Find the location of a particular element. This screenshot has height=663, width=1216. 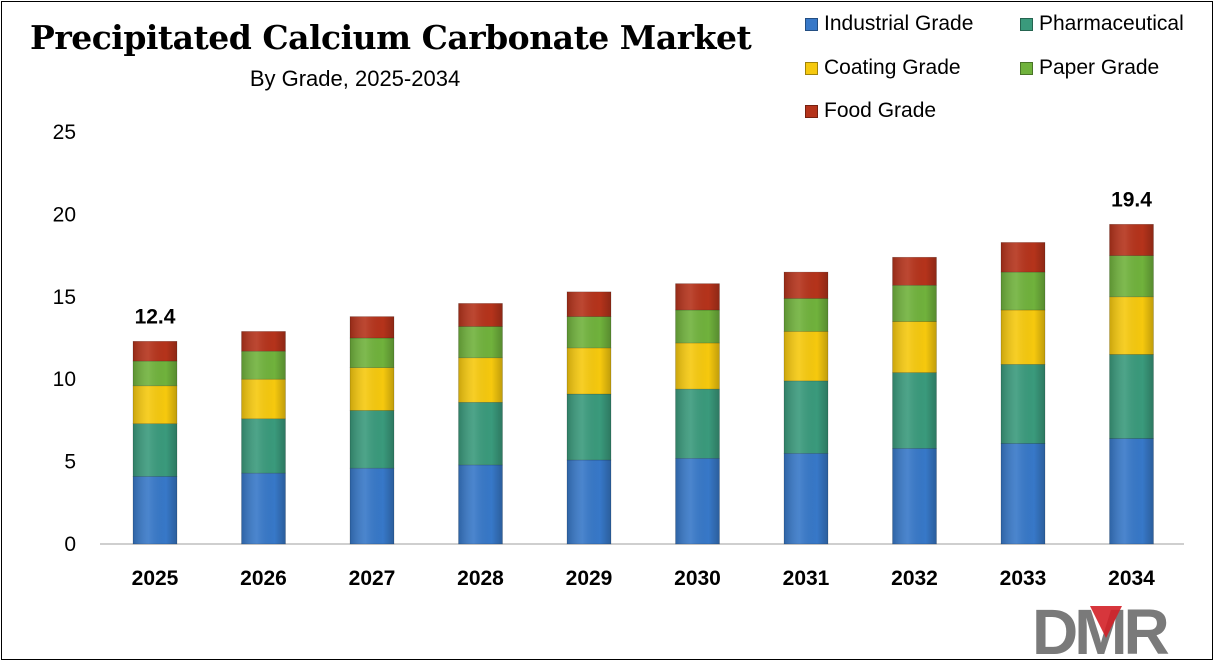

x-tick-label: 2025 is located at coordinates (155, 578).